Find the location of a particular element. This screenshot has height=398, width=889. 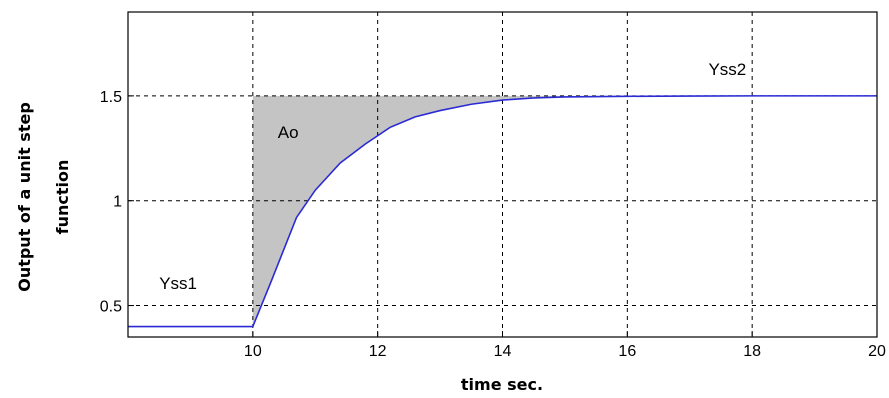

annotation-ao: Ao is located at coordinates (288, 132).